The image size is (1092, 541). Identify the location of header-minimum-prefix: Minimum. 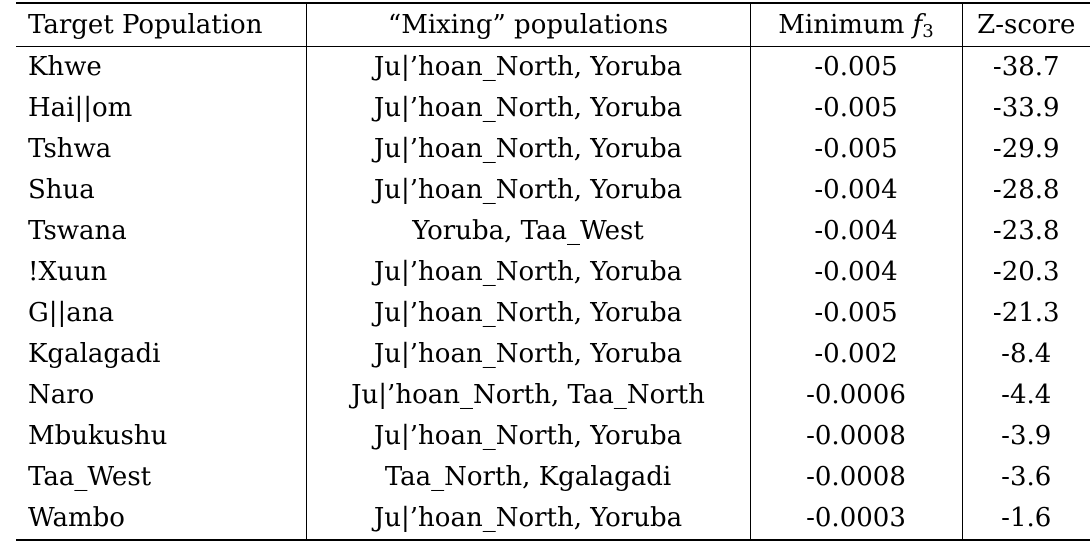
(845, 25).